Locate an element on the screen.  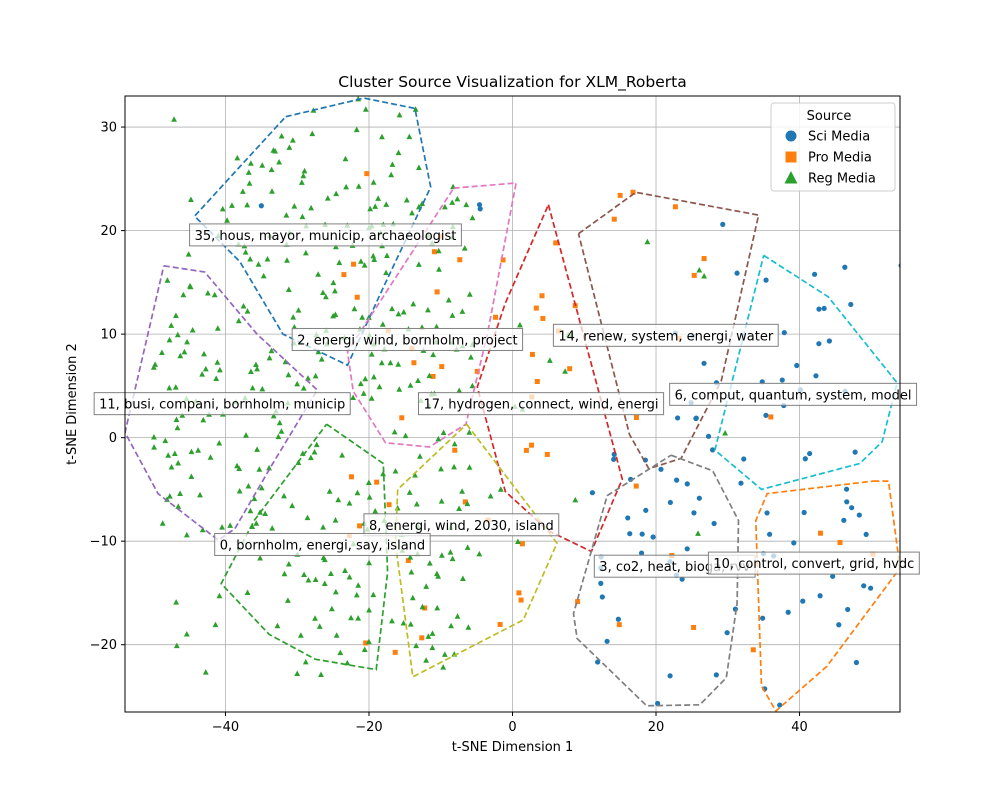
y-tick-label: 30 is located at coordinates (108, 128).